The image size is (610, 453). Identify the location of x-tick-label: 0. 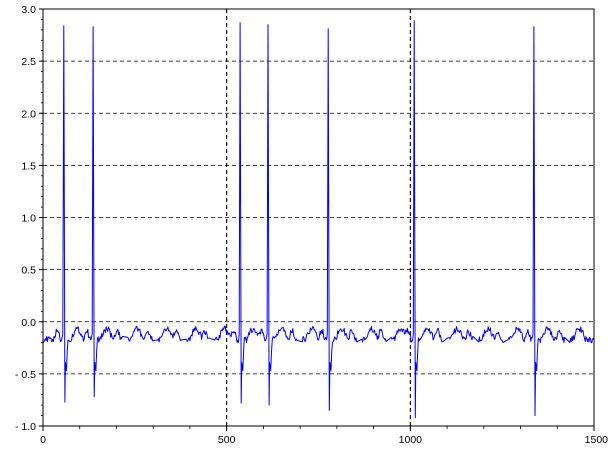
(43, 440).